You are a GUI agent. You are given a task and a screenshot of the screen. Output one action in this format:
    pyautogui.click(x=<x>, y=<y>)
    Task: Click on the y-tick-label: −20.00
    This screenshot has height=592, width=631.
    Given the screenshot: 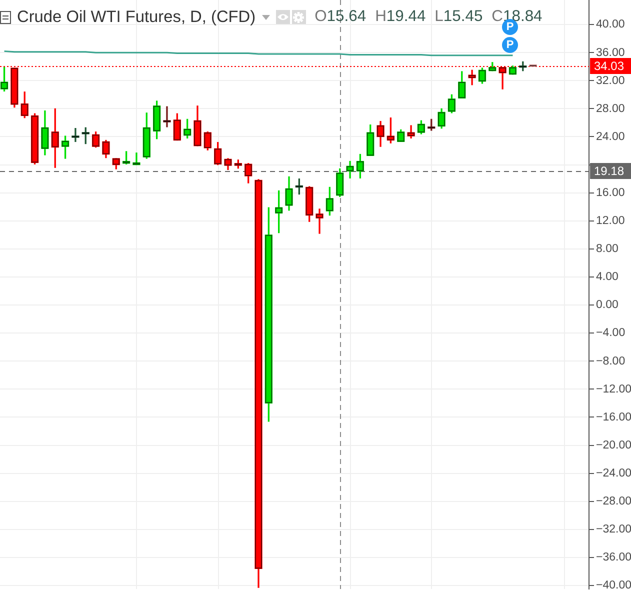 What is the action you would take?
    pyautogui.click(x=613, y=445)
    